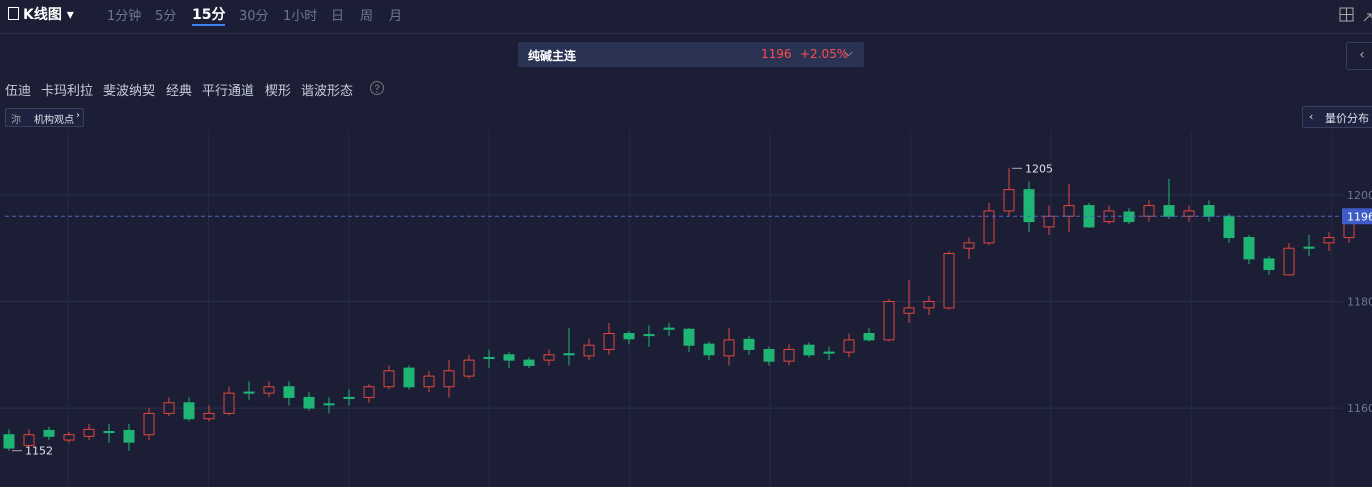 This screenshot has width=1372, height=487. I want to click on extreme-label: 1152, so click(39, 451).